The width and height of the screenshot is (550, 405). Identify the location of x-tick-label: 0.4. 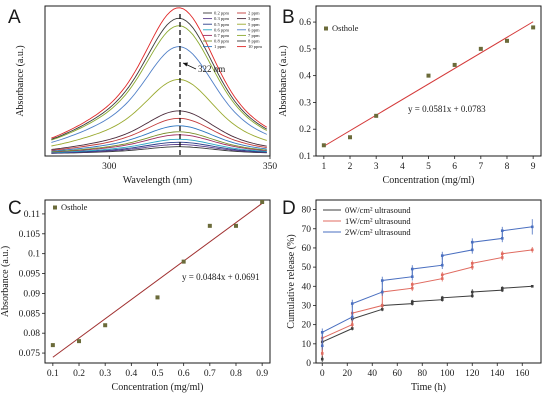
(131, 374).